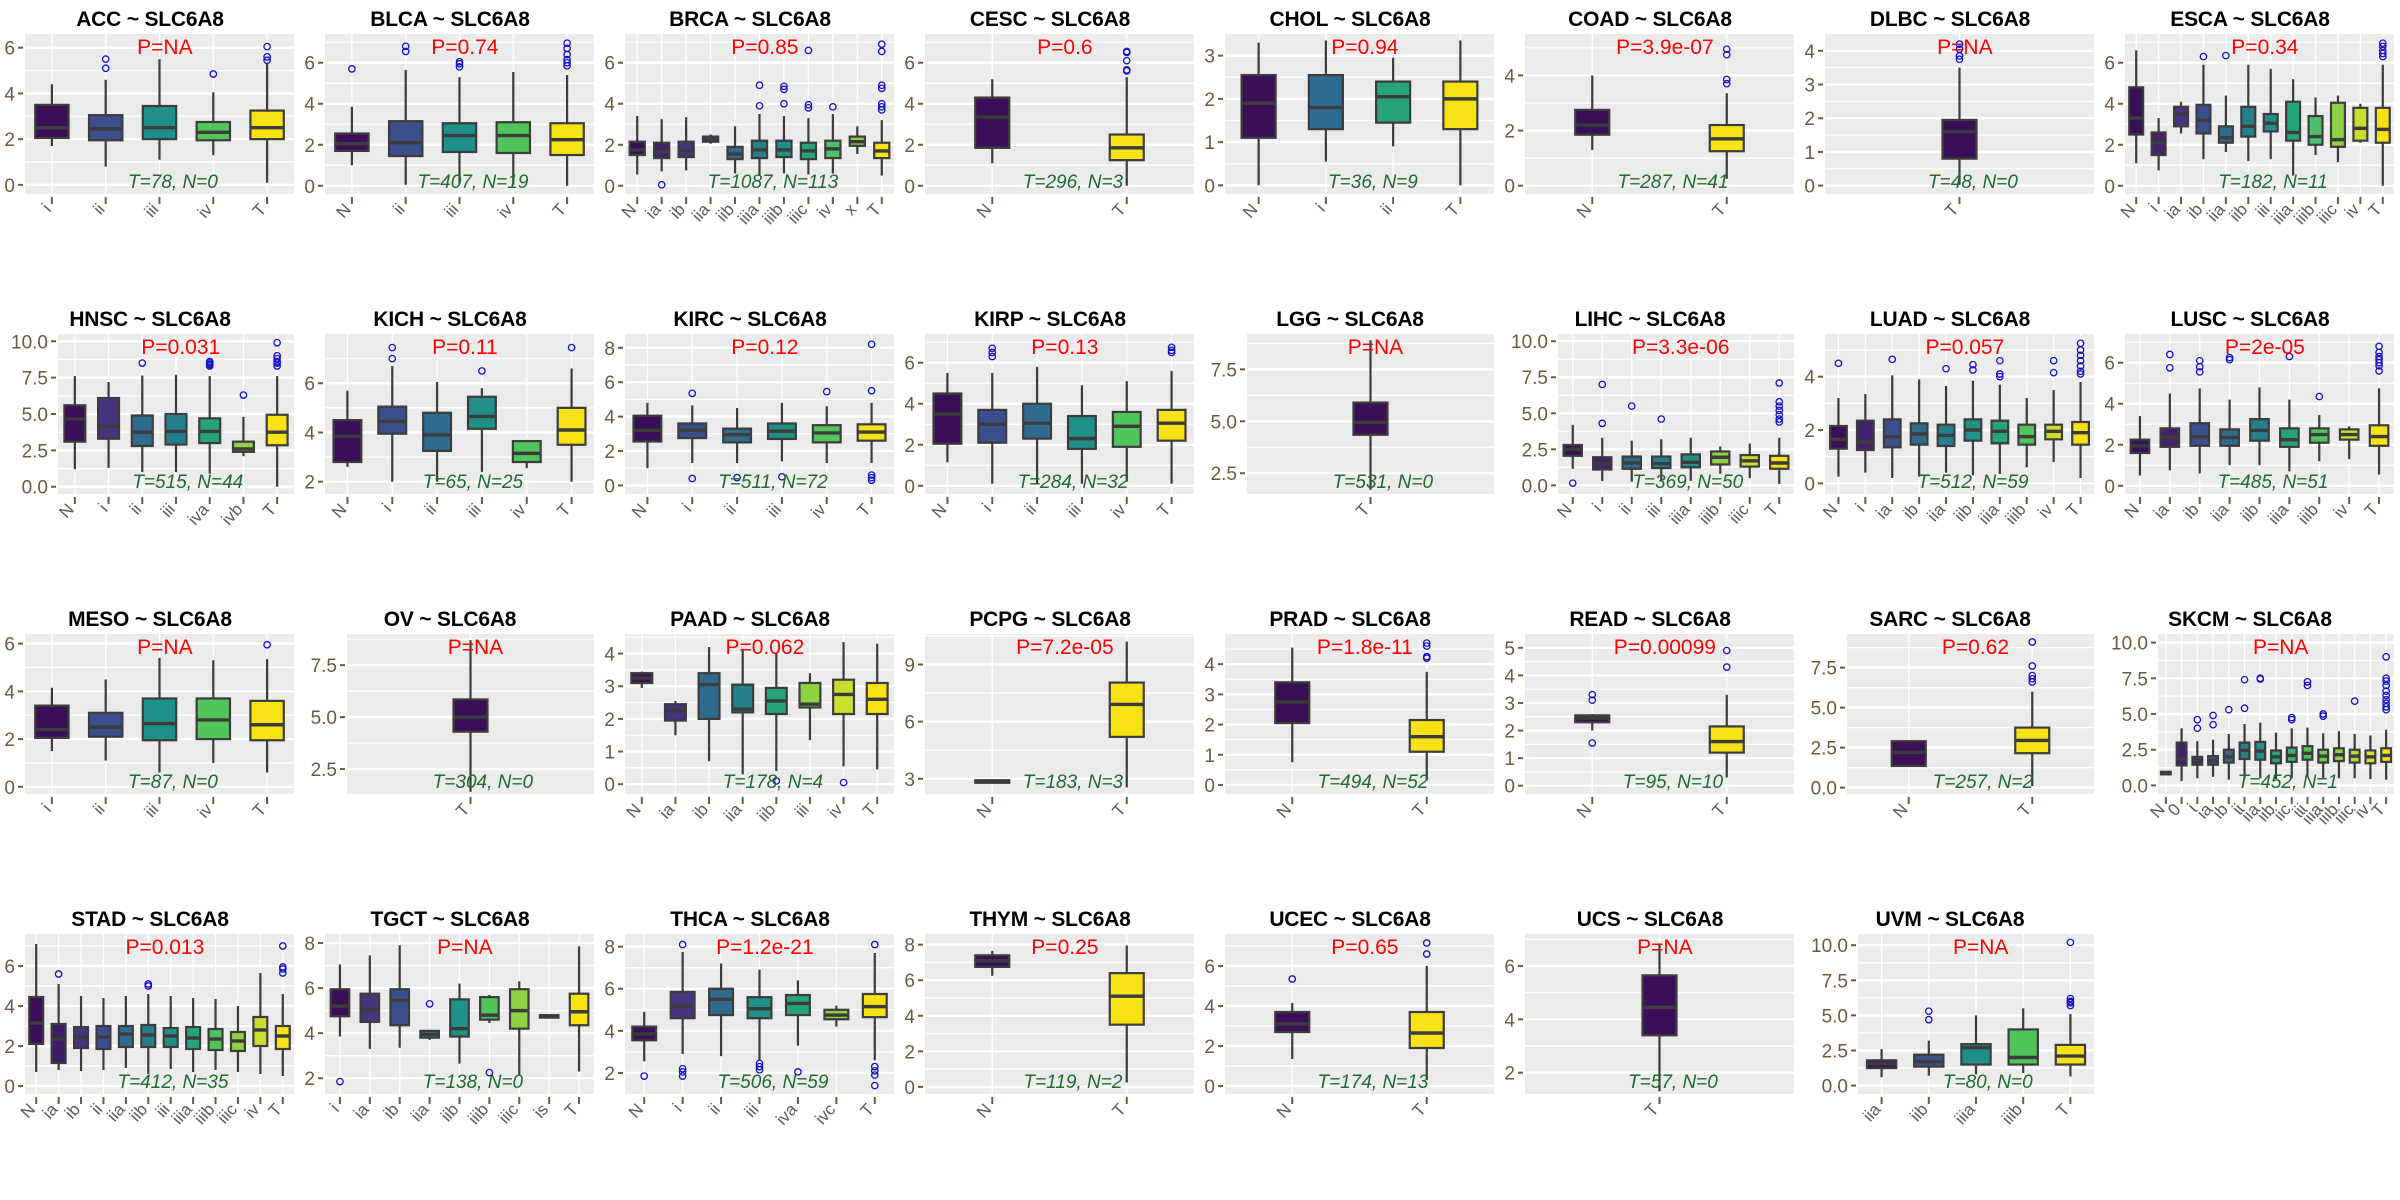  Describe the element at coordinates (2135, 751) in the screenshot. I see `y-tick-label: 2.5` at that location.